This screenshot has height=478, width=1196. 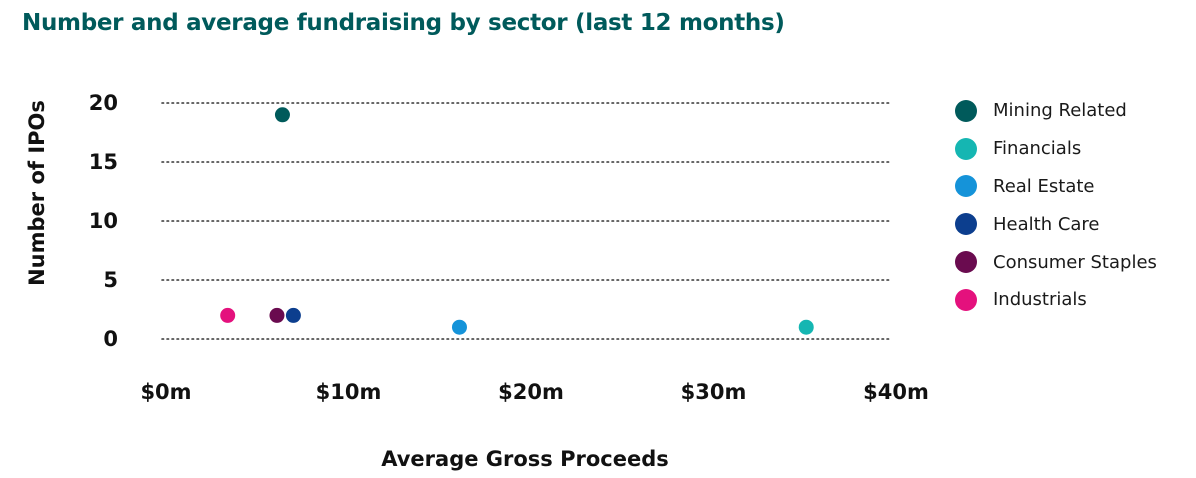 What do you see at coordinates (1060, 111) in the screenshot?
I see `legend-label: Mining Related` at bounding box center [1060, 111].